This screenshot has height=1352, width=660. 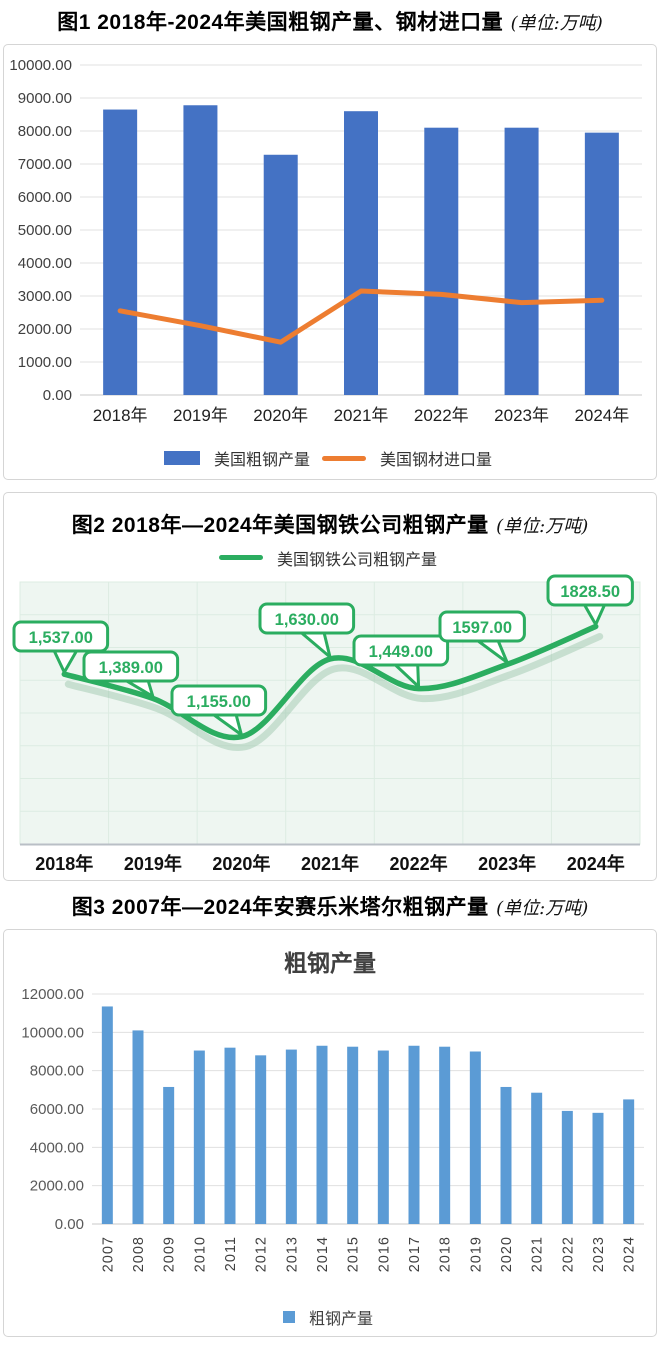 I want to click on figure3-heading: 图3 2007年—2024年安赛乐米塔尔粗钢产量 (单位:万吨), so click(x=330, y=904).